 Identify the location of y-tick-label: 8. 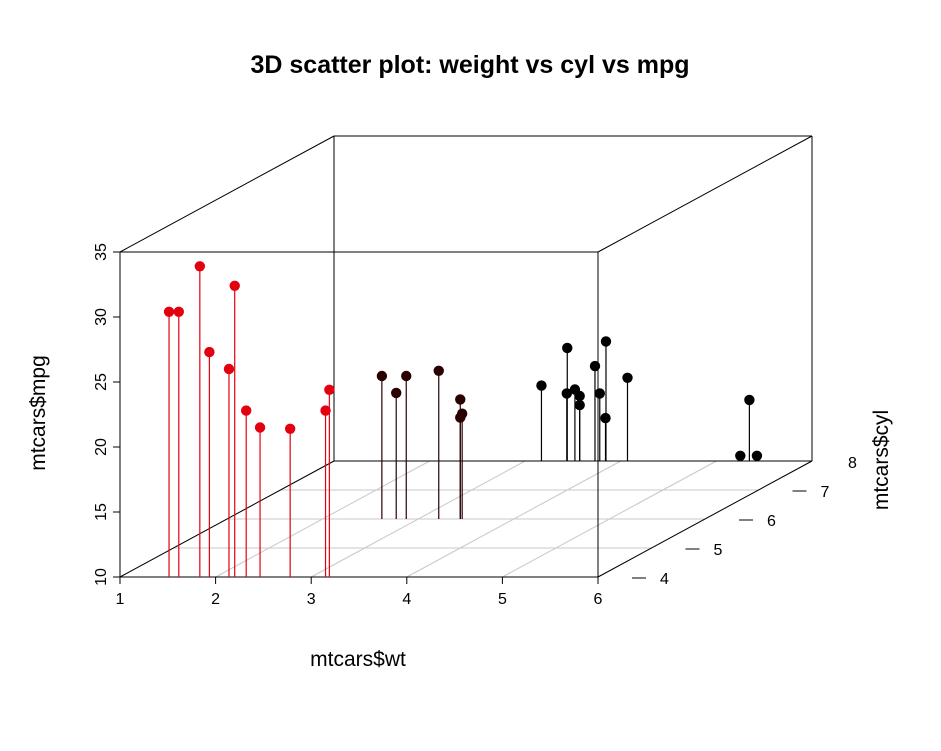
(852, 463).